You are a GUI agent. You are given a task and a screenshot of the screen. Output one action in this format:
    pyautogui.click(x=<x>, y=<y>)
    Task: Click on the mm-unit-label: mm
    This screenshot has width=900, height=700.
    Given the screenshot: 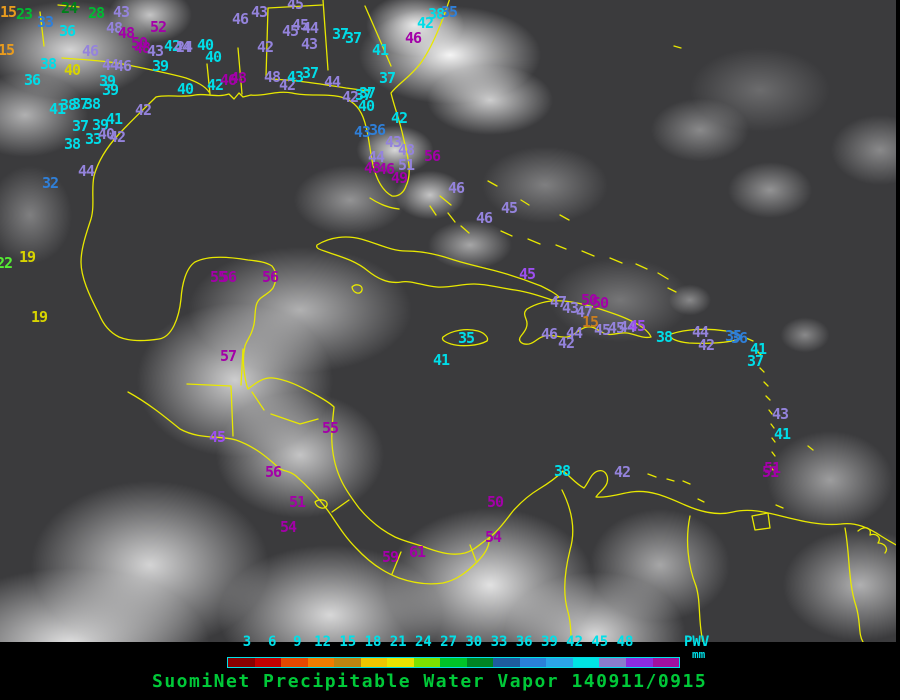 What is the action you would take?
    pyautogui.click(x=699, y=654)
    